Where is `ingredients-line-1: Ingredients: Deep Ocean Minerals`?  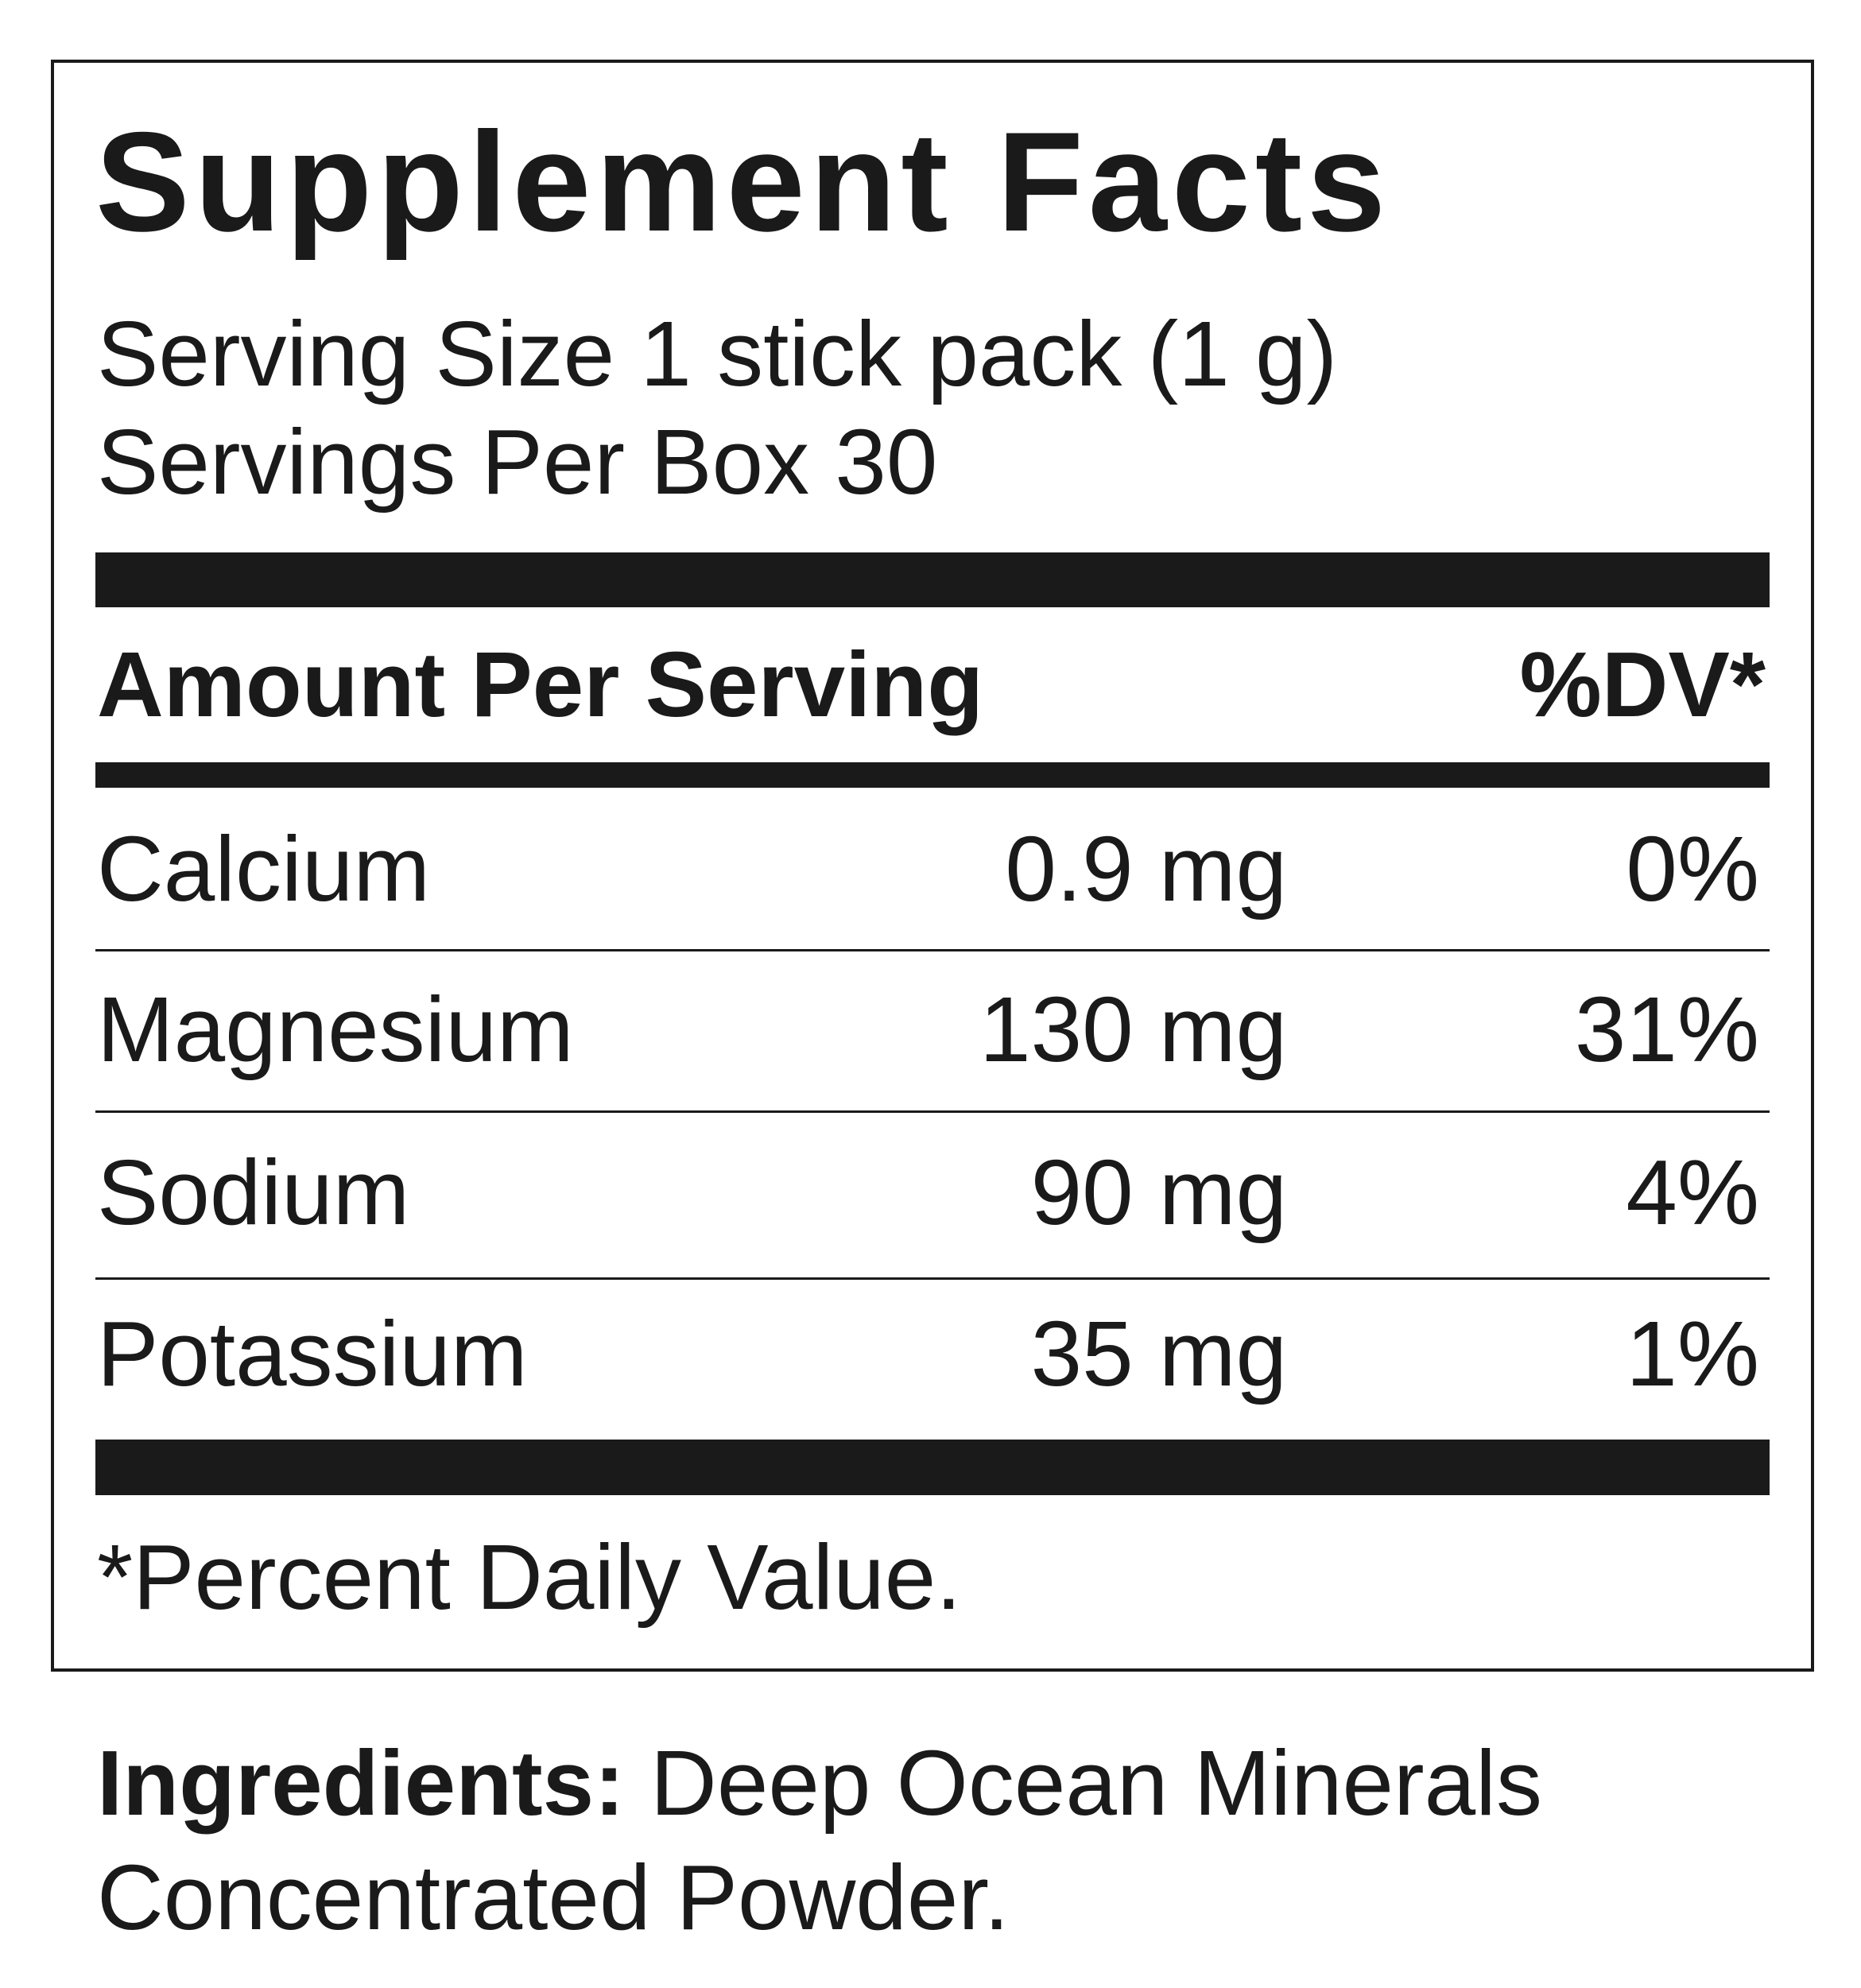 ingredients-line-1: Ingredients: Deep Ocean Minerals is located at coordinates (819, 1783).